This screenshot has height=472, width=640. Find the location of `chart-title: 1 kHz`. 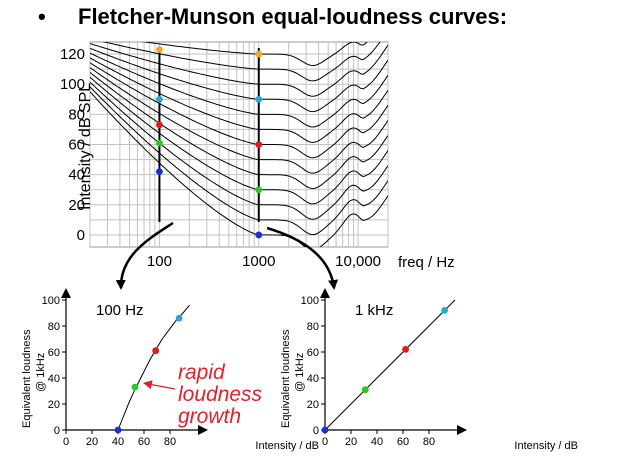

chart-title: 1 kHz is located at coordinates (374, 310).